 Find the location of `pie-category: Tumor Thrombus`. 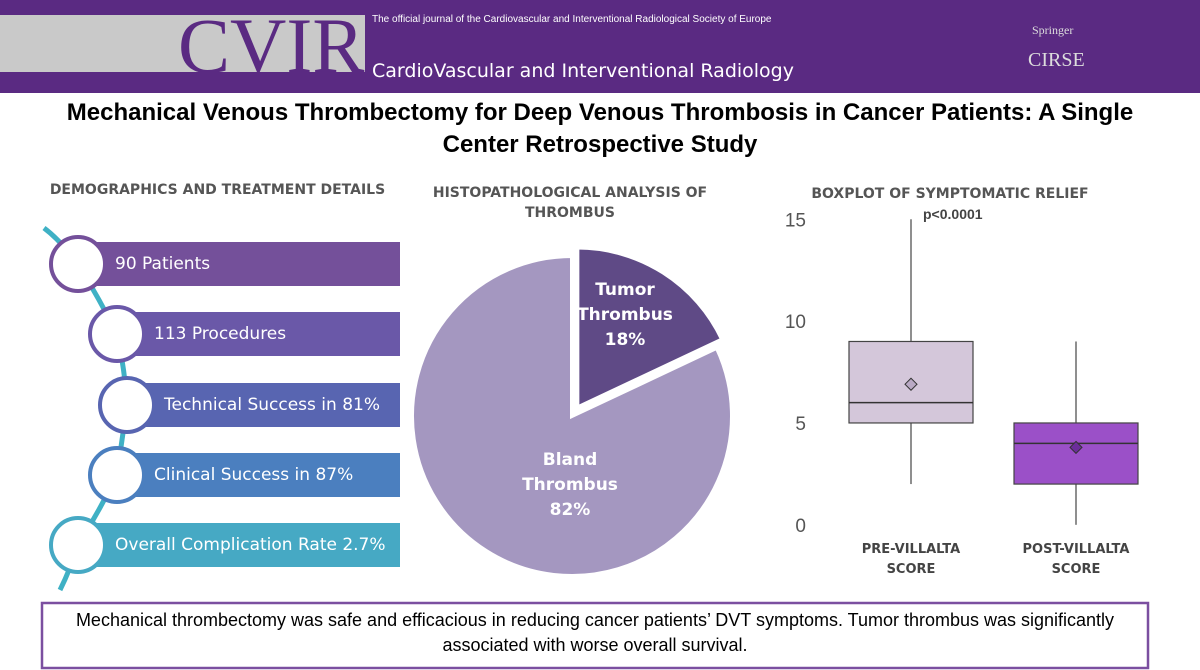

pie-category: Tumor Thrombus is located at coordinates (625, 302).